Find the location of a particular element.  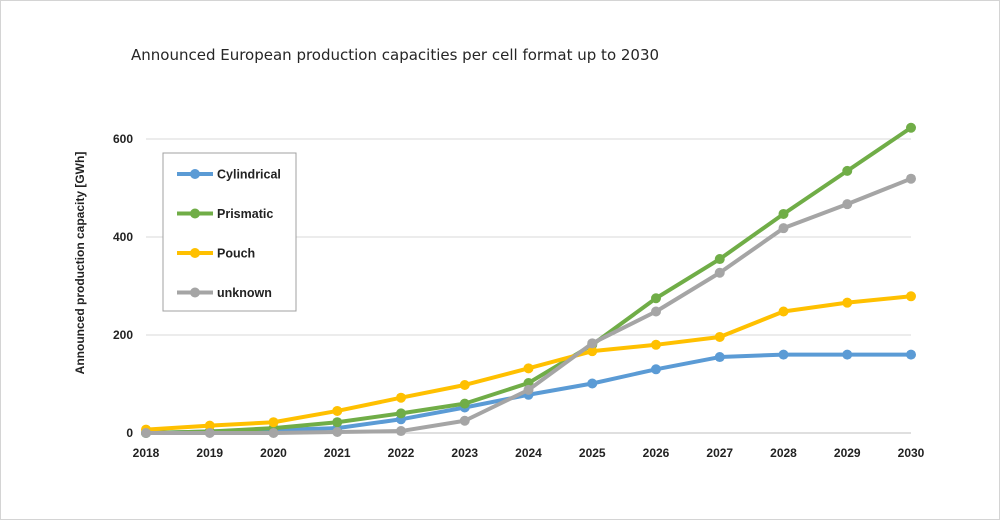

y-axis-ticks: 0 200 400 600 is located at coordinates (123, 286).